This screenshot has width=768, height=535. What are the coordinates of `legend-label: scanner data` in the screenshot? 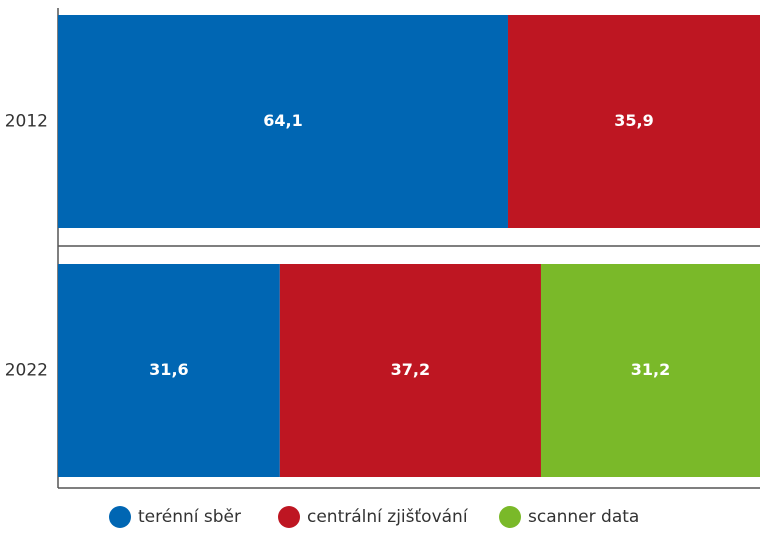 It's located at (583, 517).